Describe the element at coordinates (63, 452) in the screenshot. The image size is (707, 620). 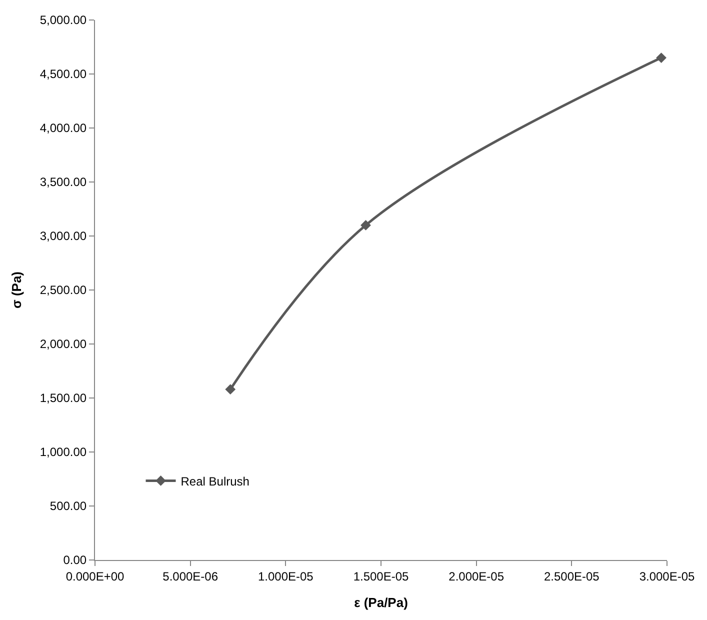
I see `y-tick-label: 1,000.00` at that location.